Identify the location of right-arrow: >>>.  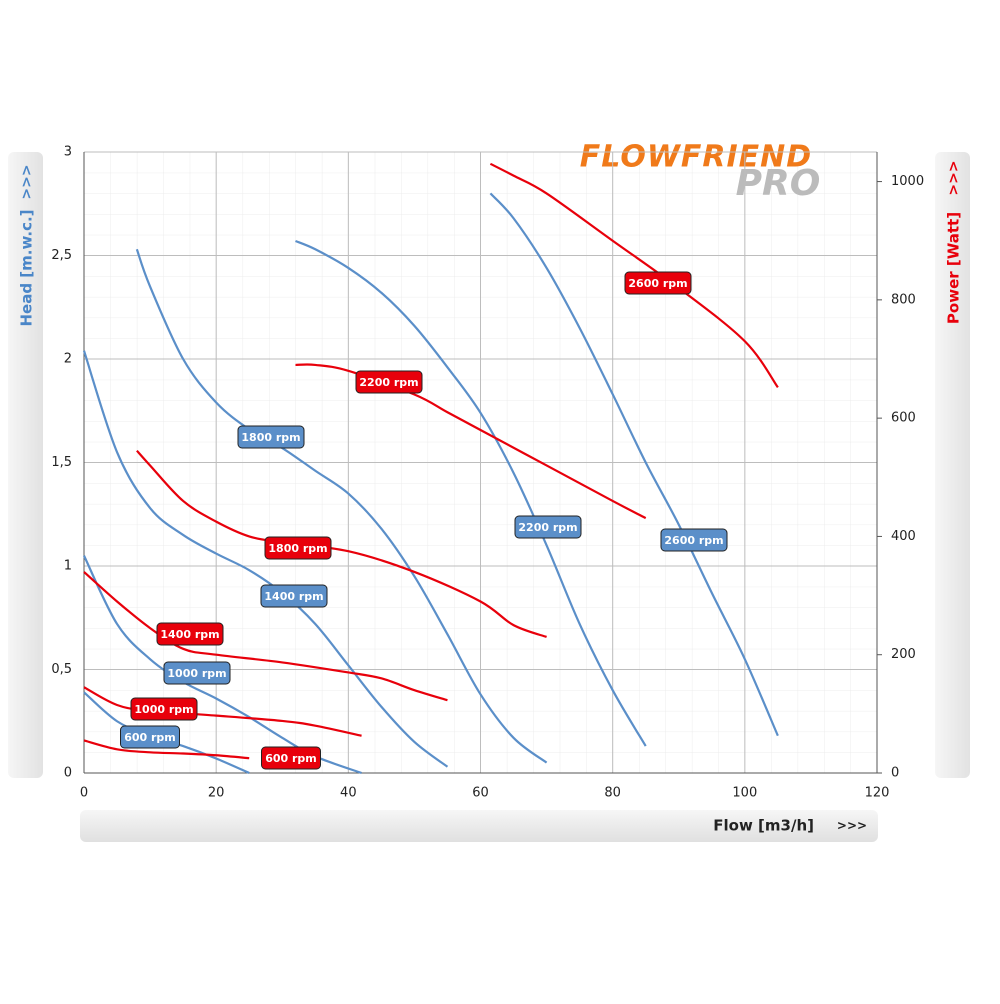
(954, 177).